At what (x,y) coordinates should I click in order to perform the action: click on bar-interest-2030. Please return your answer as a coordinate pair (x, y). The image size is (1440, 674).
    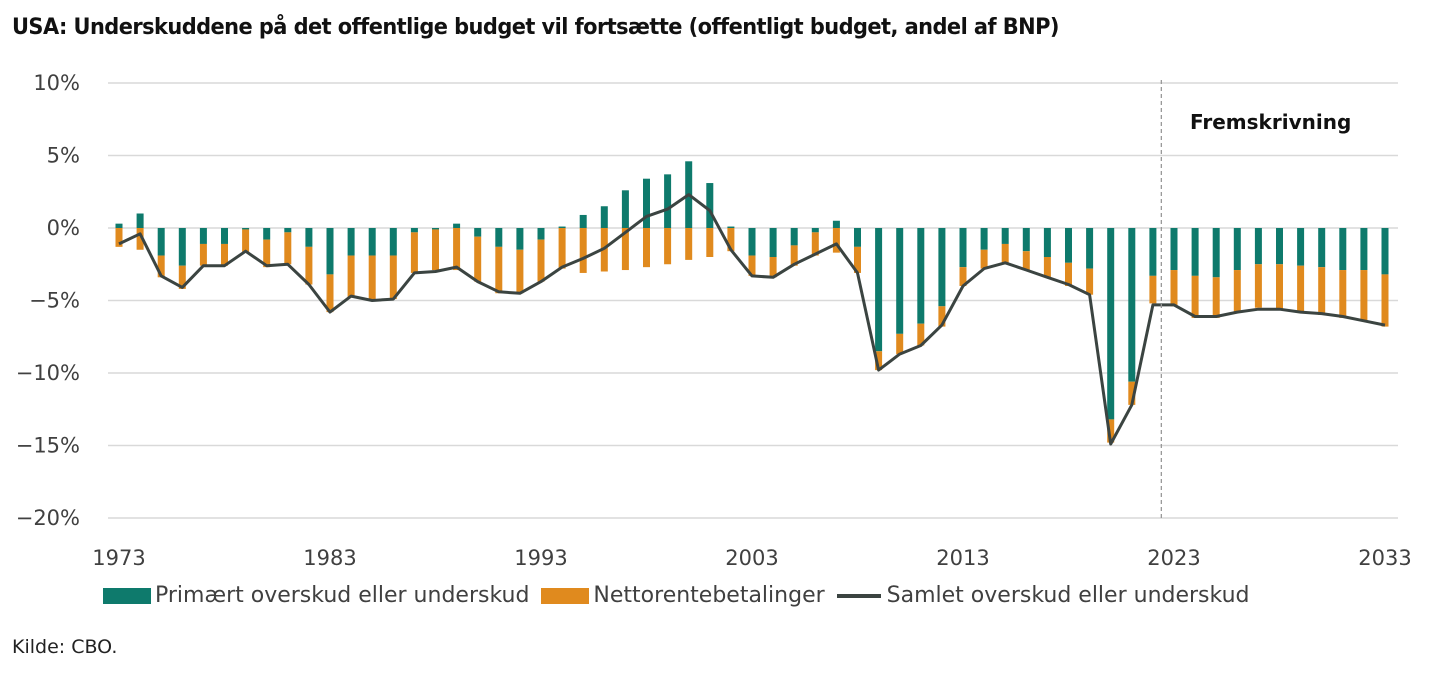
    Looking at the image, I should click on (1322, 291).